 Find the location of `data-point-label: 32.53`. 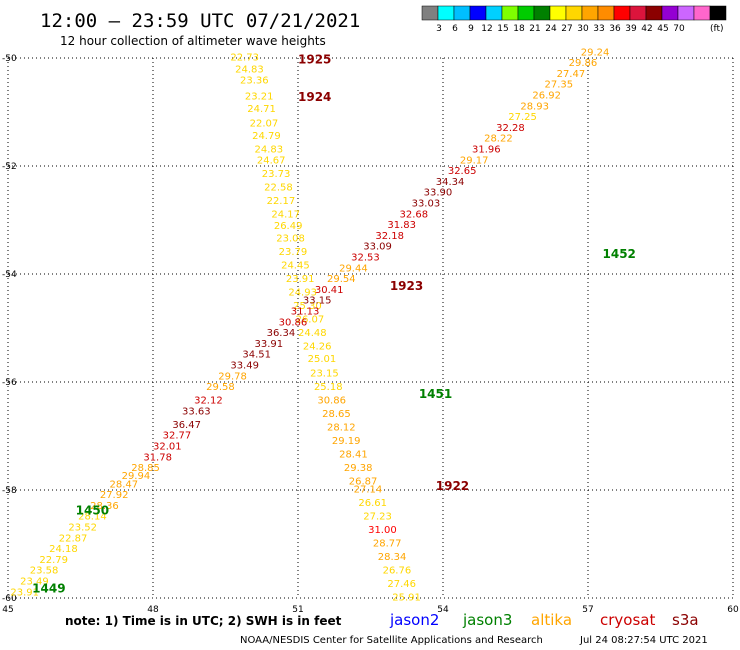

data-point-label: 32.53 is located at coordinates (365, 258).